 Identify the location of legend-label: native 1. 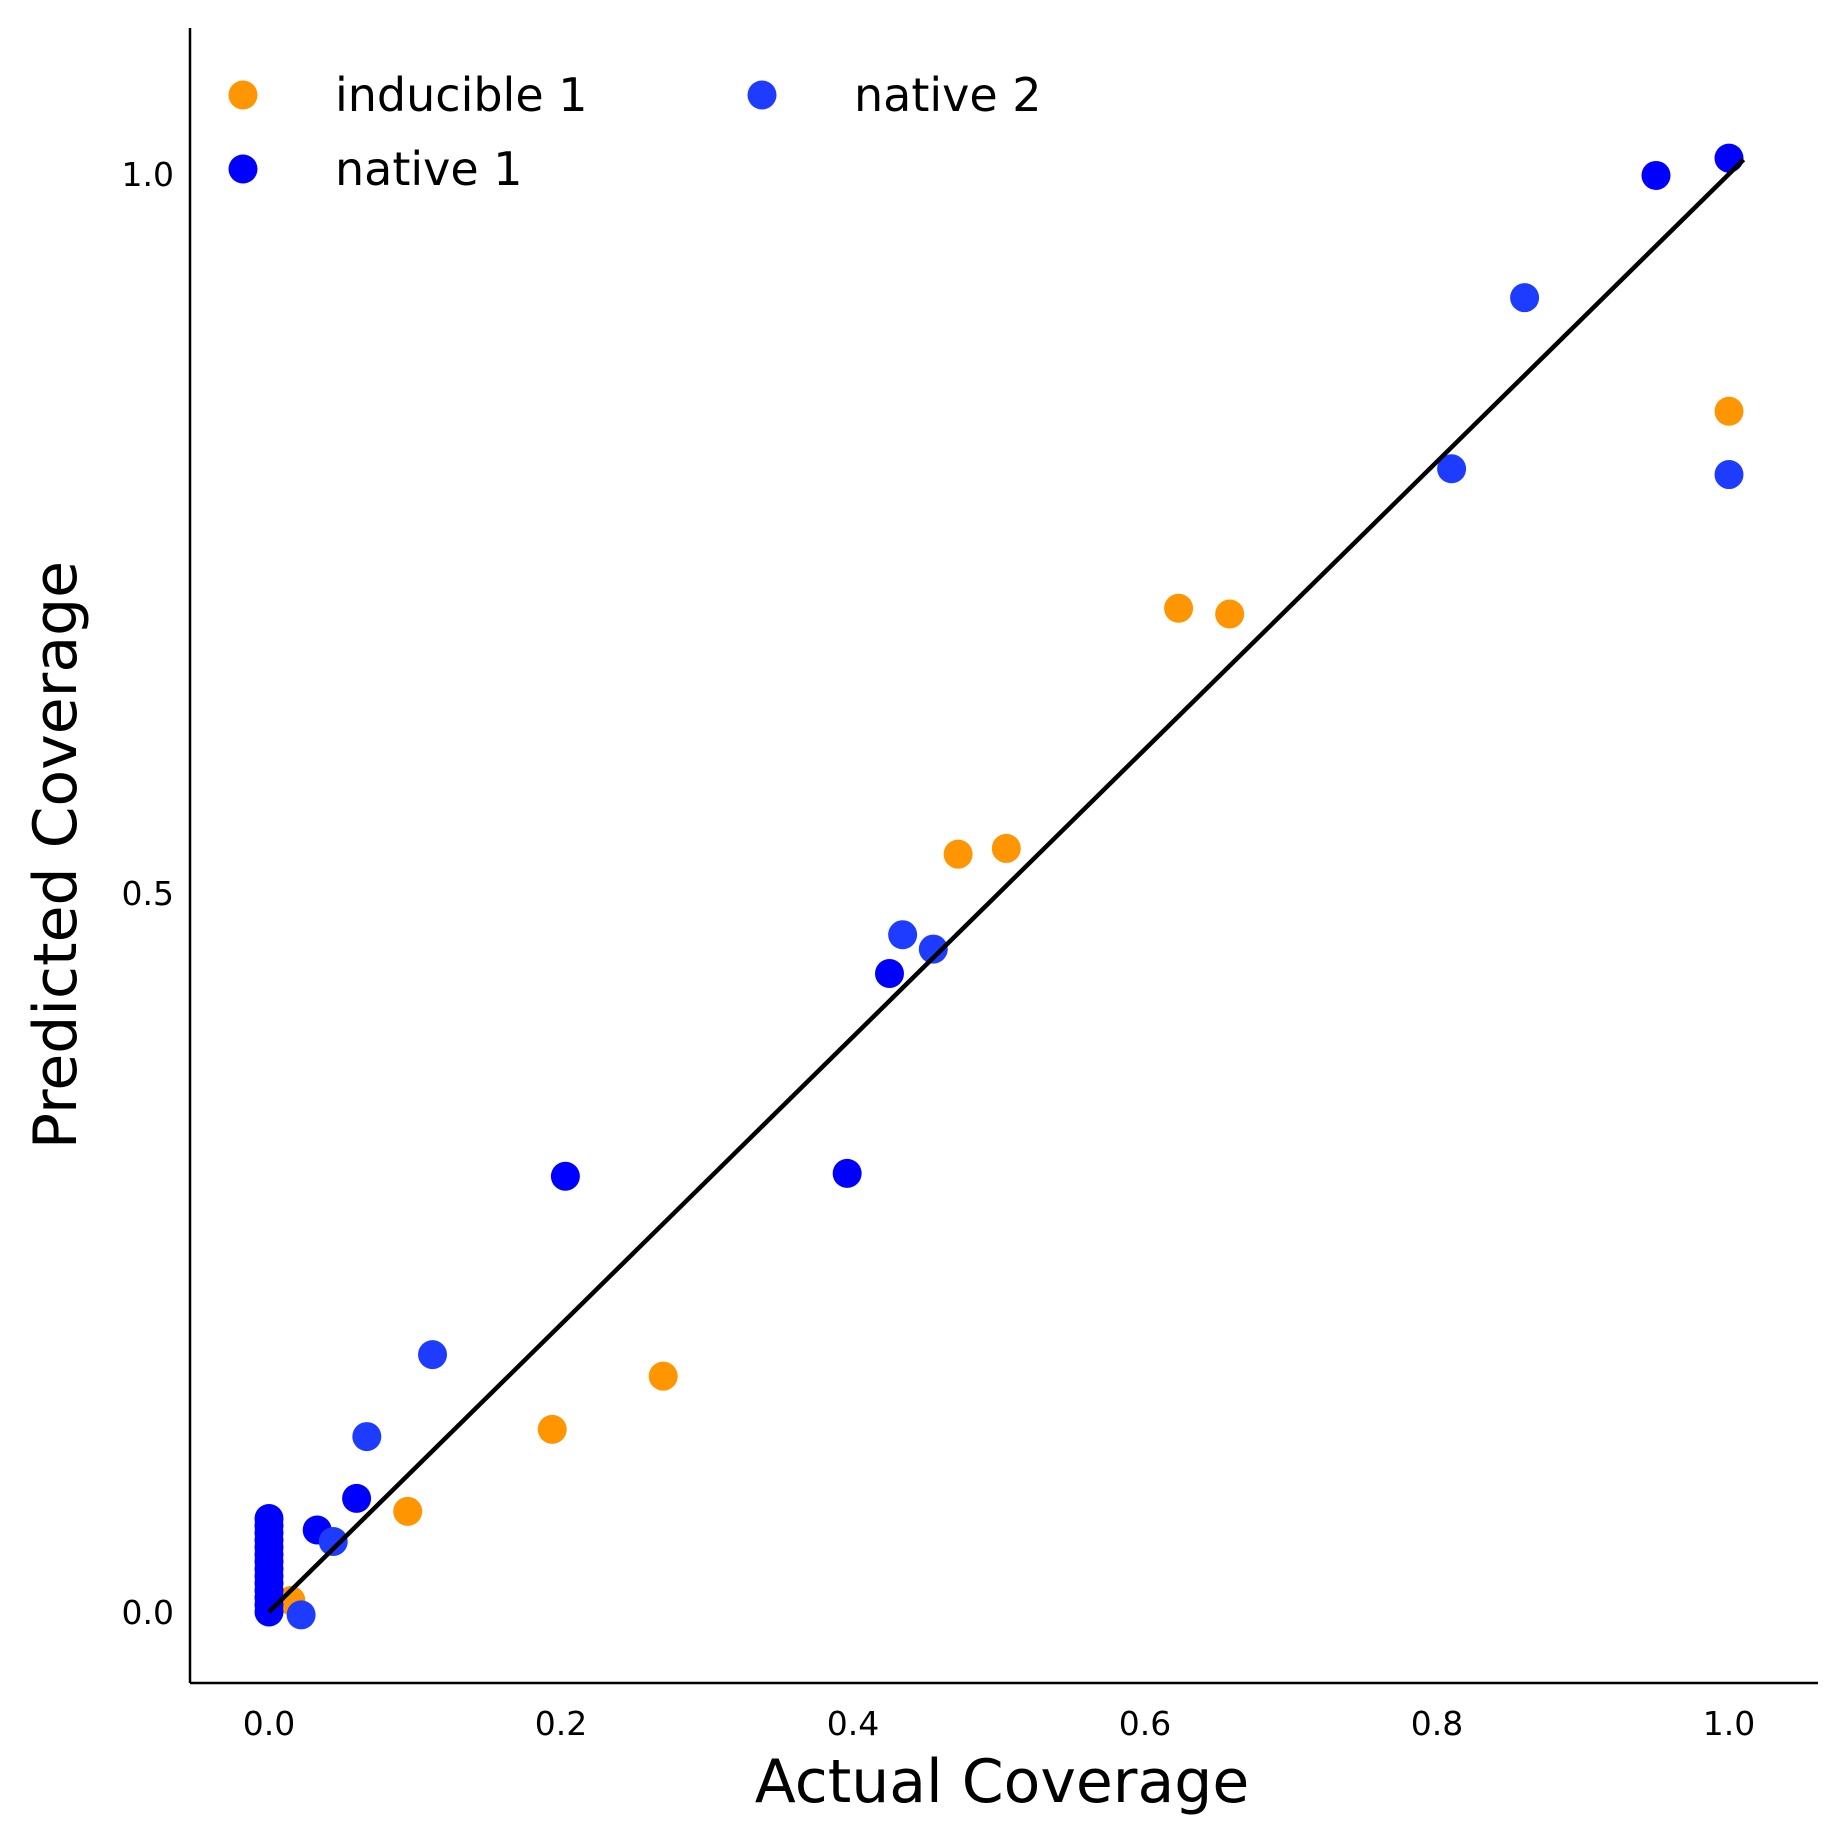
(429, 169).